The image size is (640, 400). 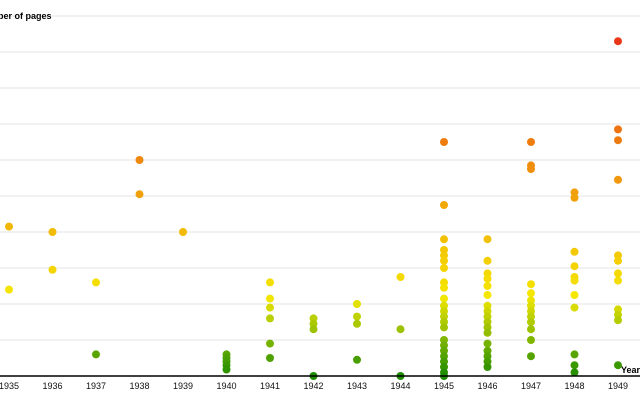 I want to click on x-tick-label: 1937, so click(x=96, y=386).